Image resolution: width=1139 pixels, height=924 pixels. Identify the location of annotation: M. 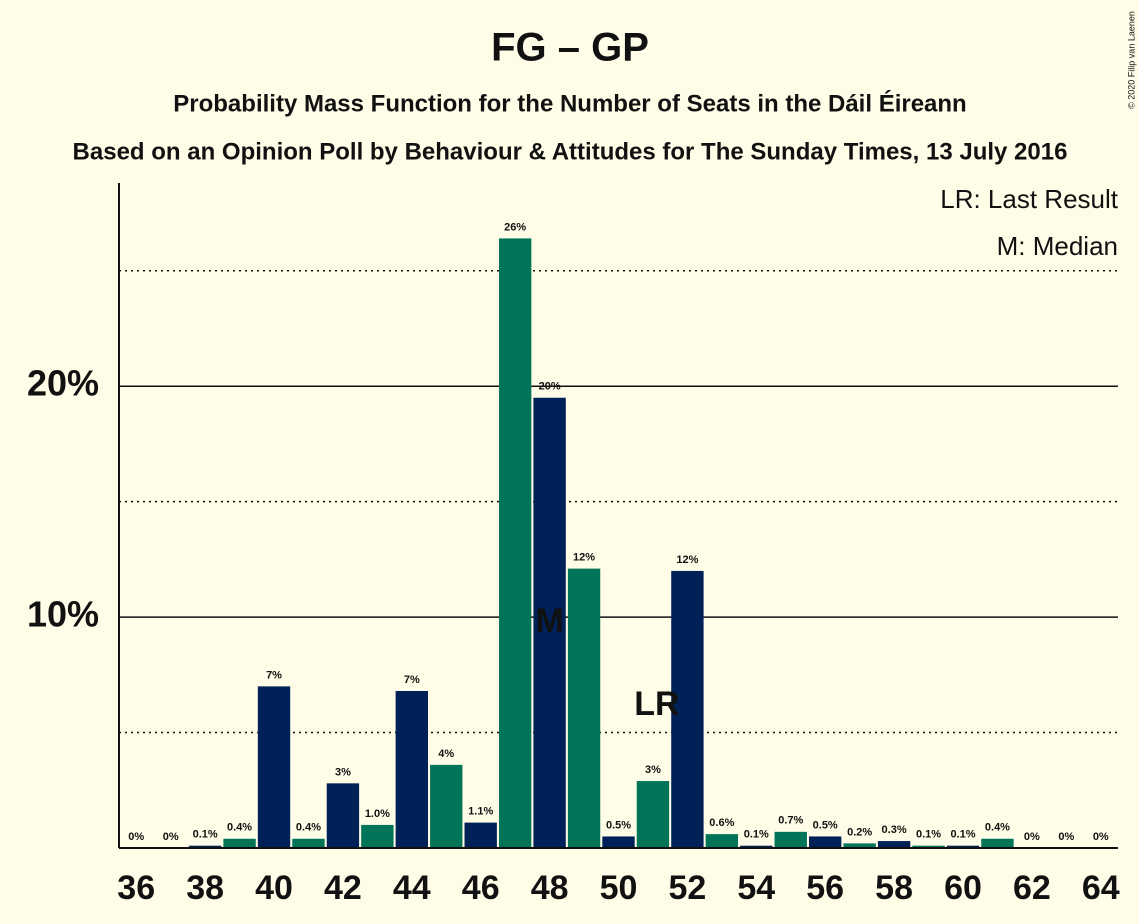
(549, 621).